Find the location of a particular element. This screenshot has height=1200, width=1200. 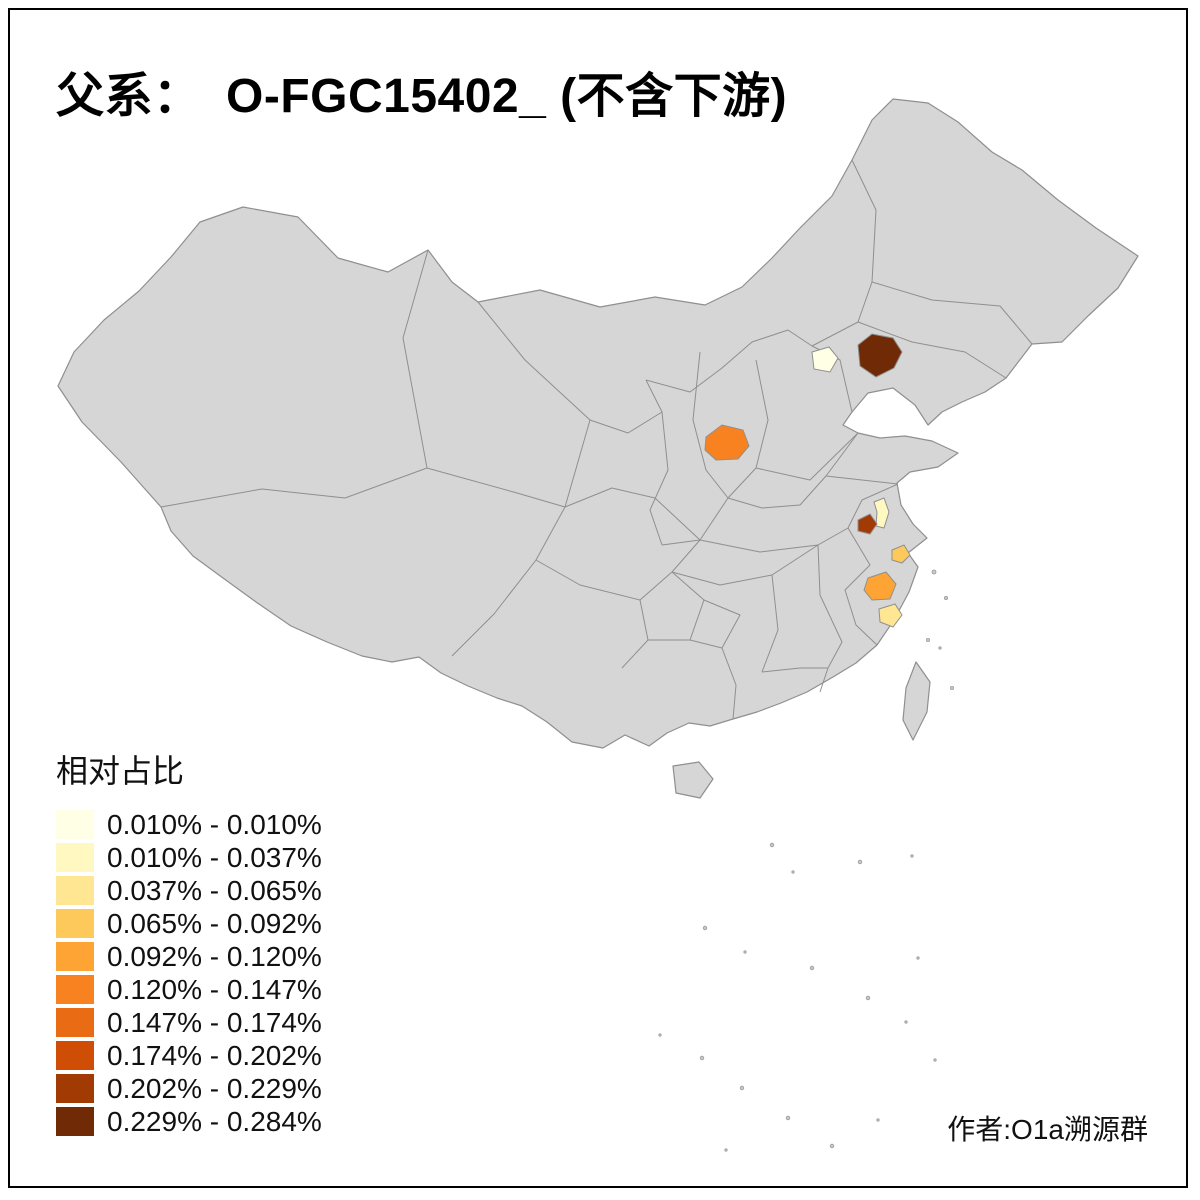

region-south-jiangsu is located at coordinates (901, 554).